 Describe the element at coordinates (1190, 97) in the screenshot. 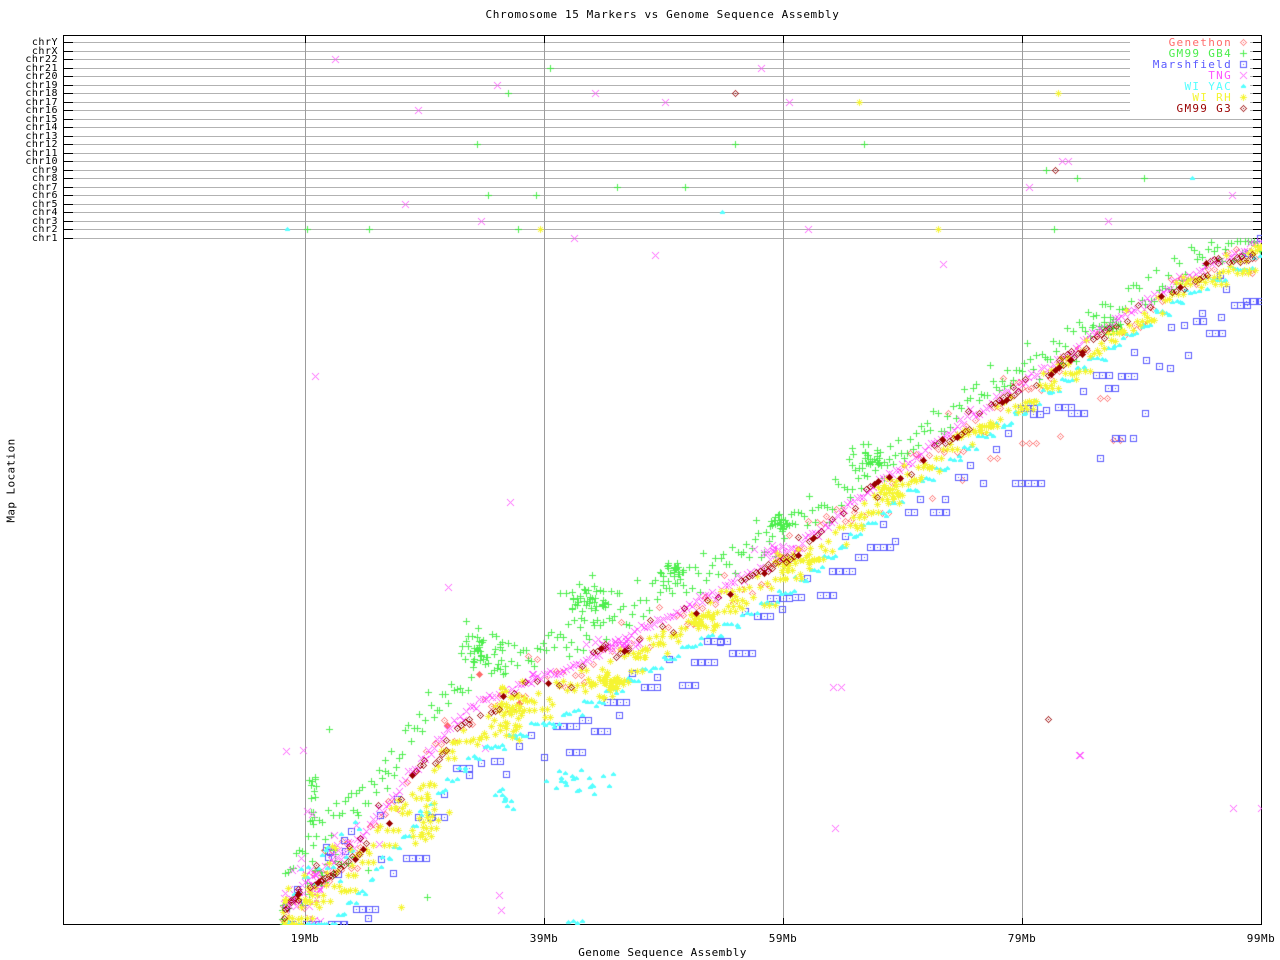

I see `legend-item-wi-rh: WI RH` at that location.